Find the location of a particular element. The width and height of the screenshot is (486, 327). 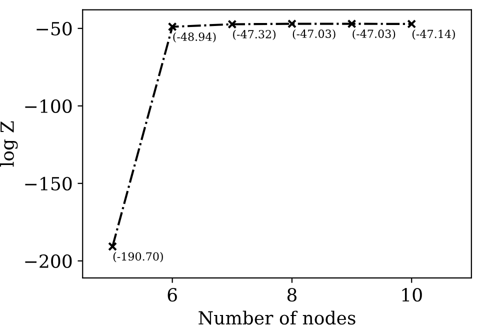

y-tick-label: −50 is located at coordinates (54, 29).